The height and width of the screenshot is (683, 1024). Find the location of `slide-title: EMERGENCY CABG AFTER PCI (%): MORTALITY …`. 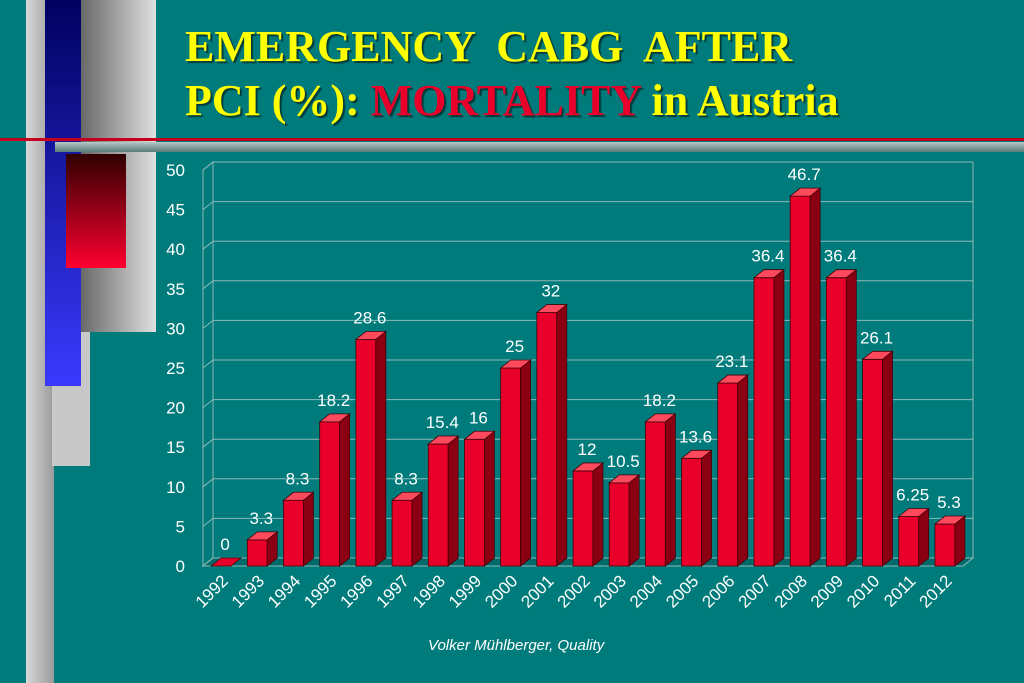

slide-title: EMERGENCY CABG AFTER PCI (%): MORTALITY … is located at coordinates (595, 74).